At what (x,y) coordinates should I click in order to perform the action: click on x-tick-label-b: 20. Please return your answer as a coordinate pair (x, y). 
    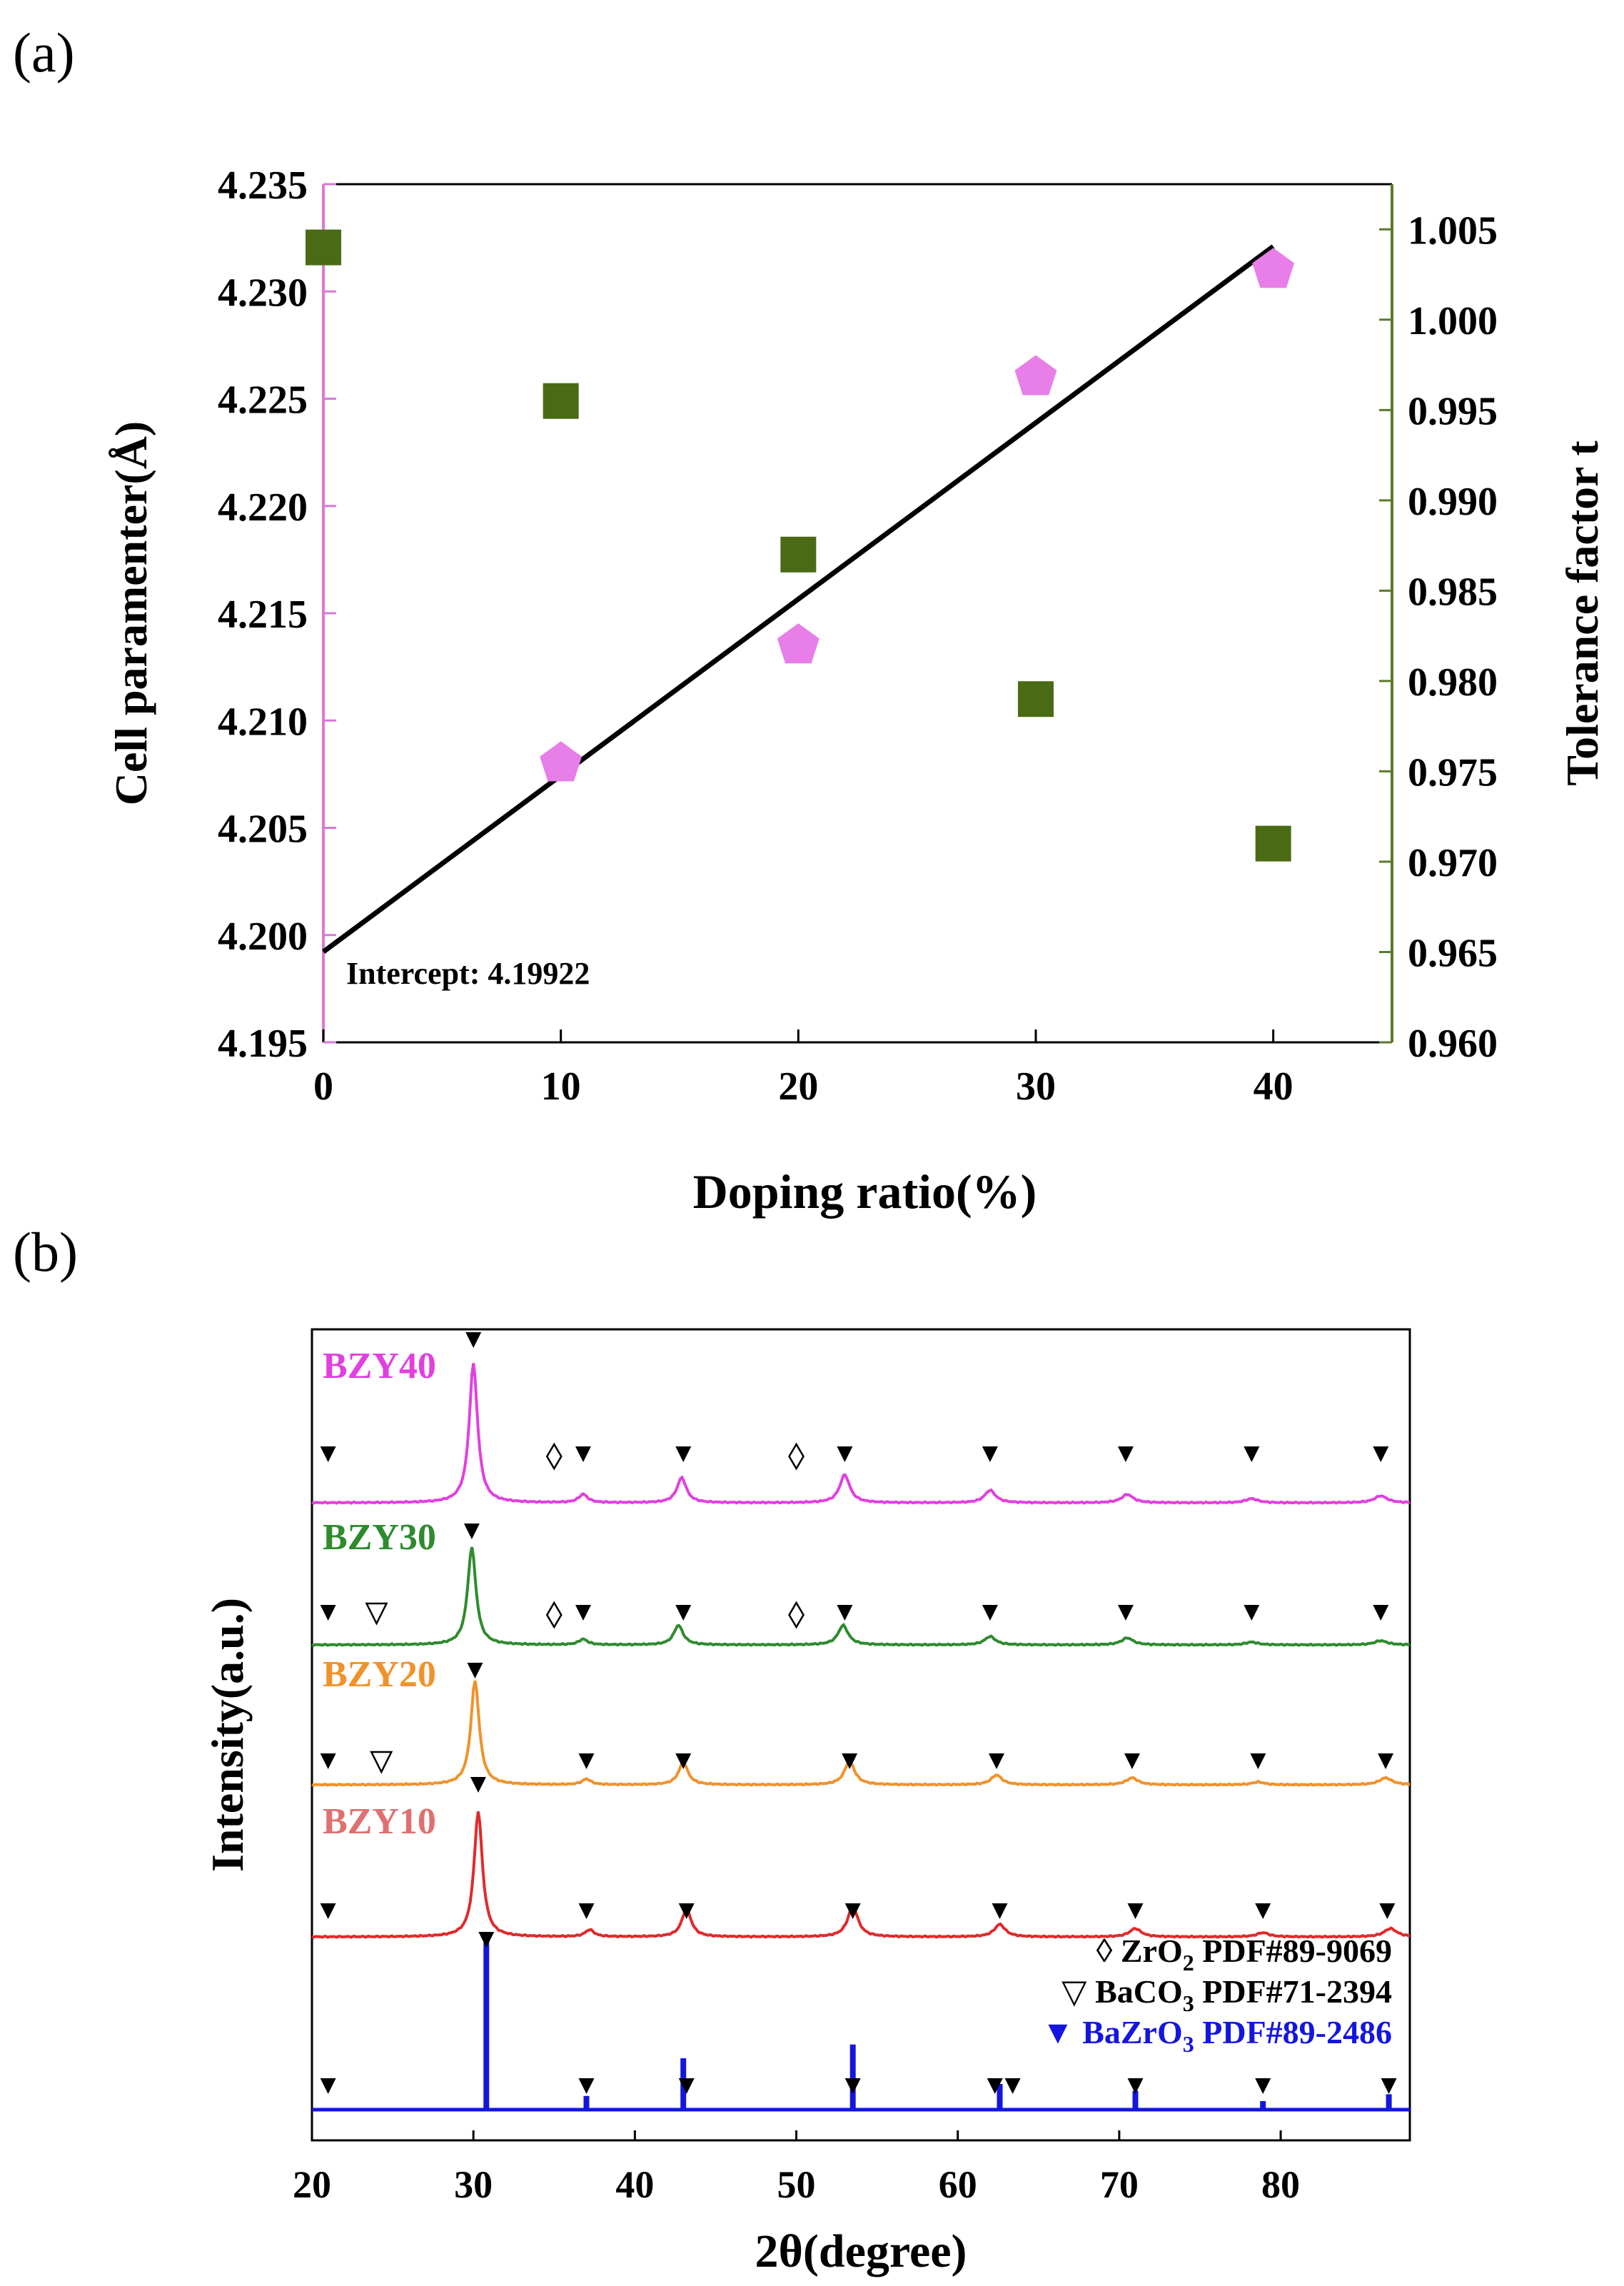
    Looking at the image, I should click on (312, 2184).